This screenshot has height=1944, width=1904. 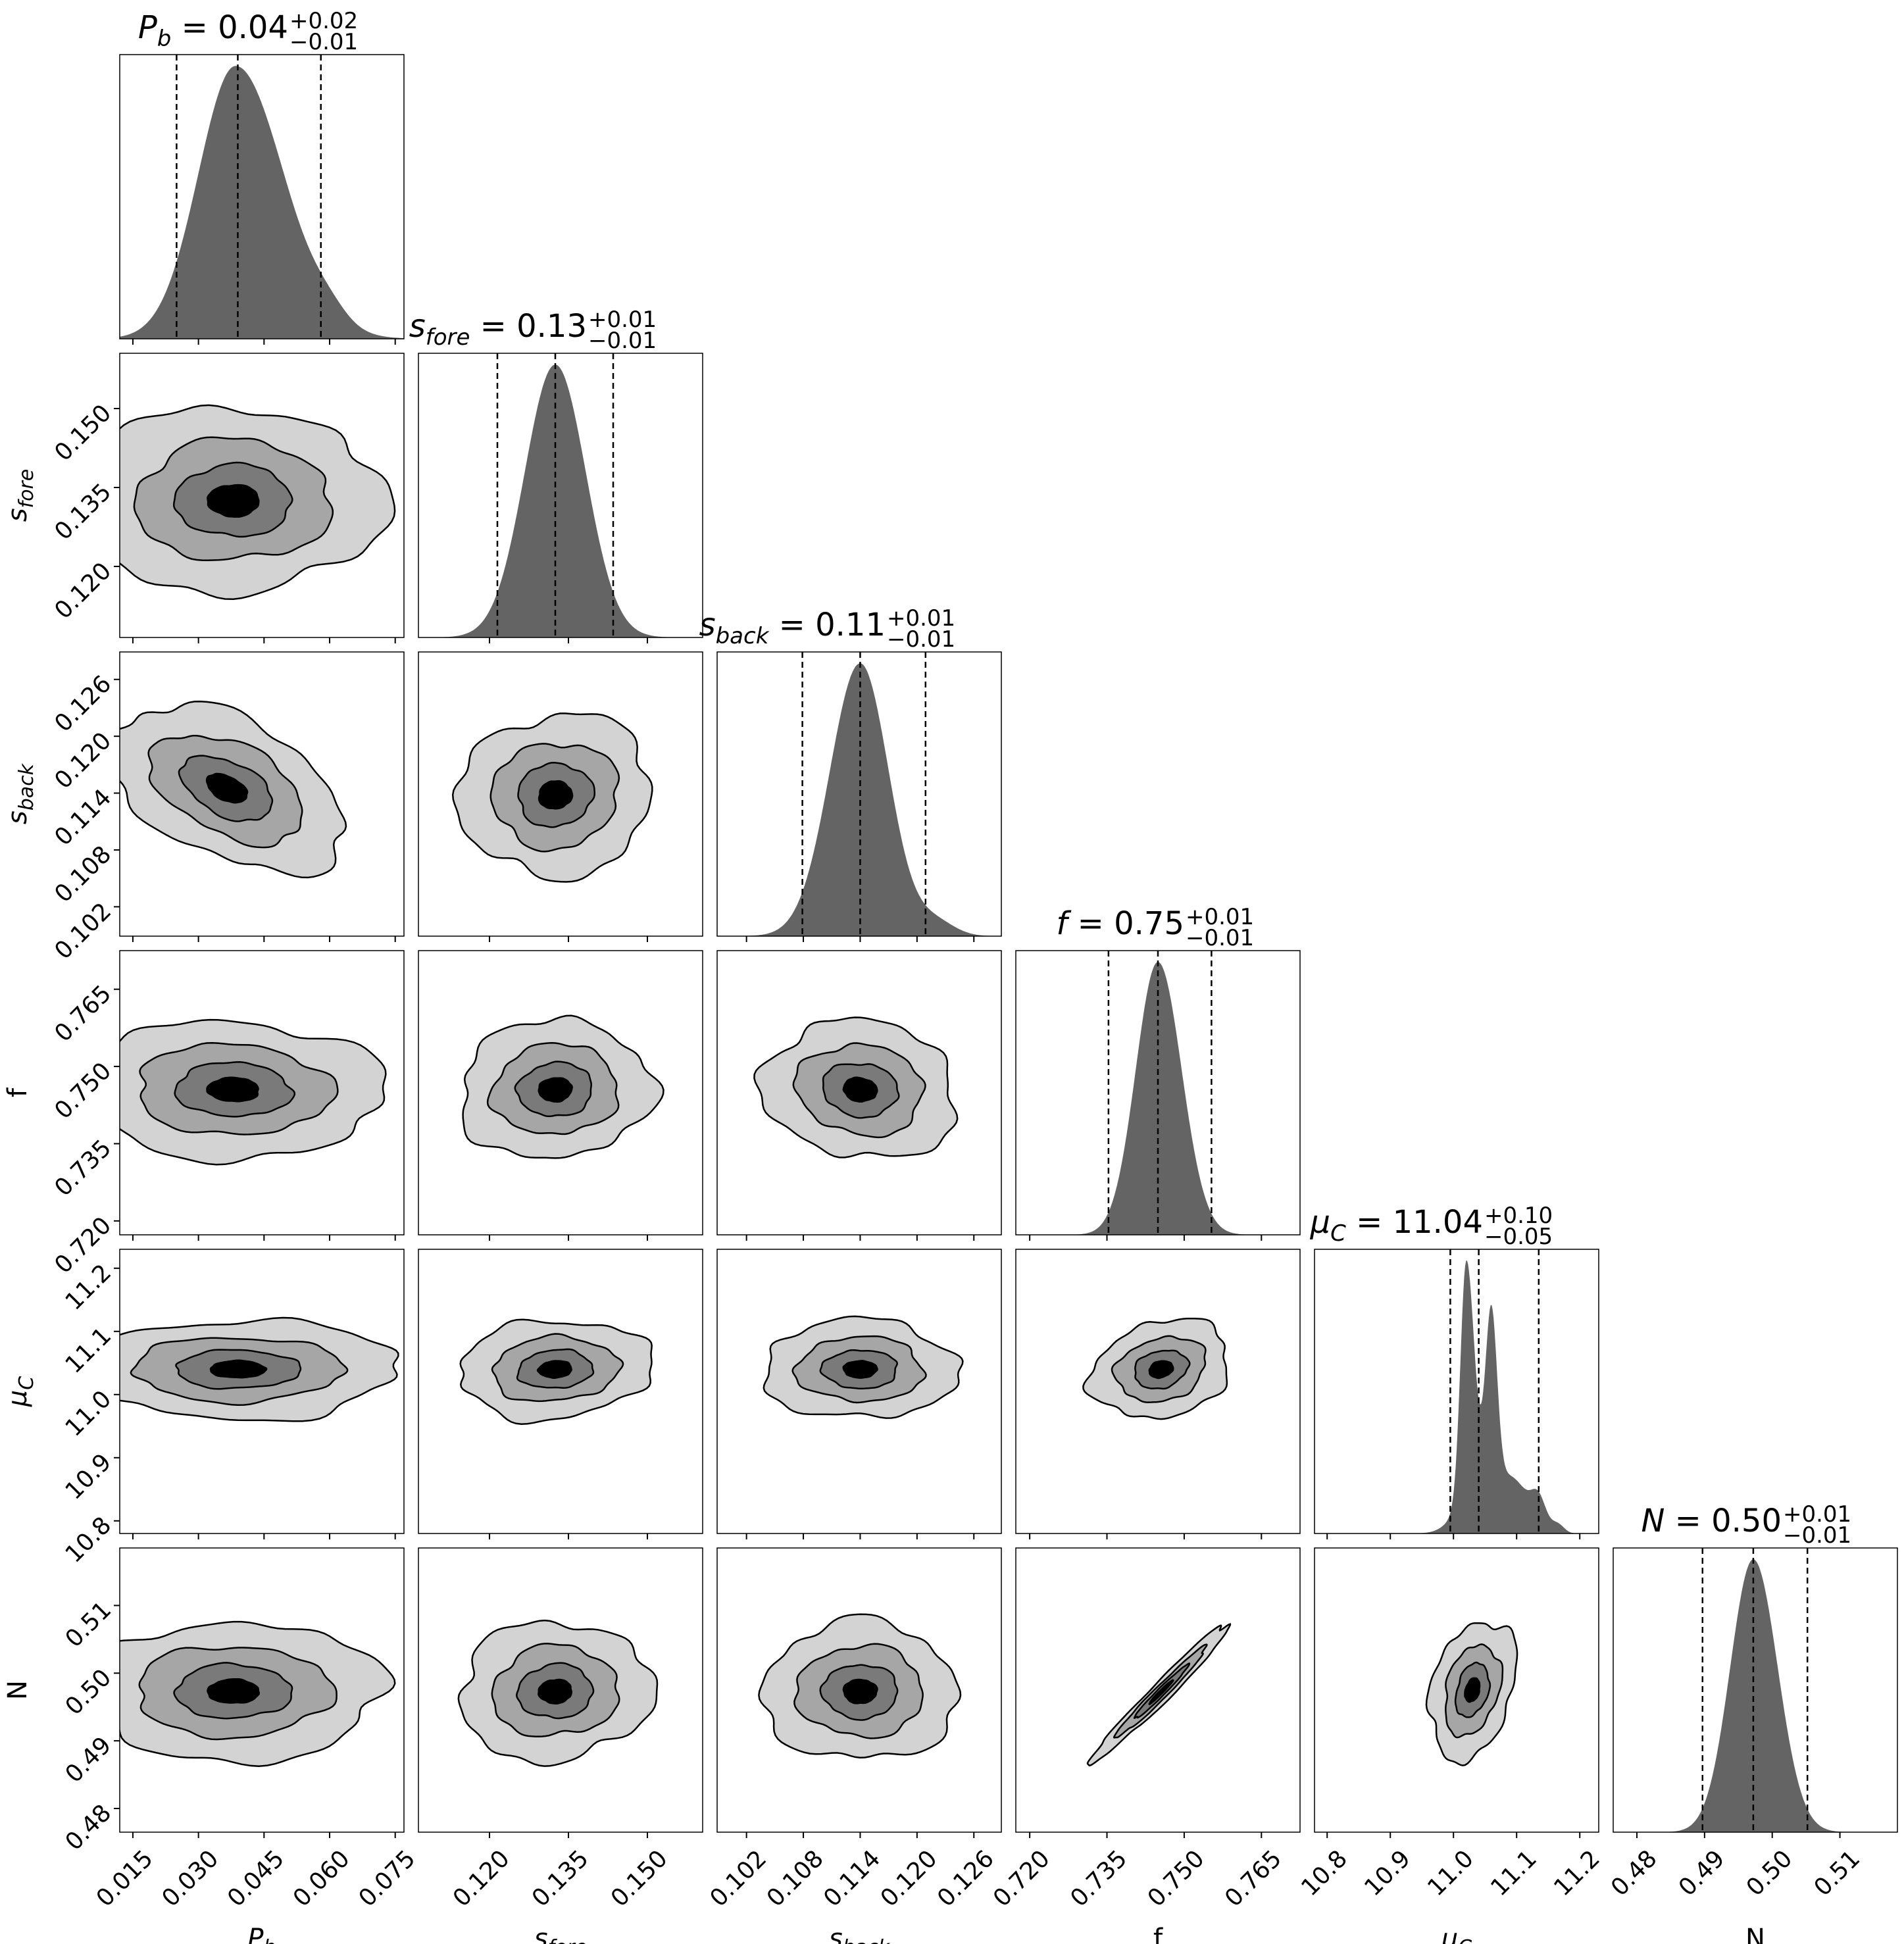 I want to click on x-axis-label-Pb: Pb, so click(x=261, y=1934).